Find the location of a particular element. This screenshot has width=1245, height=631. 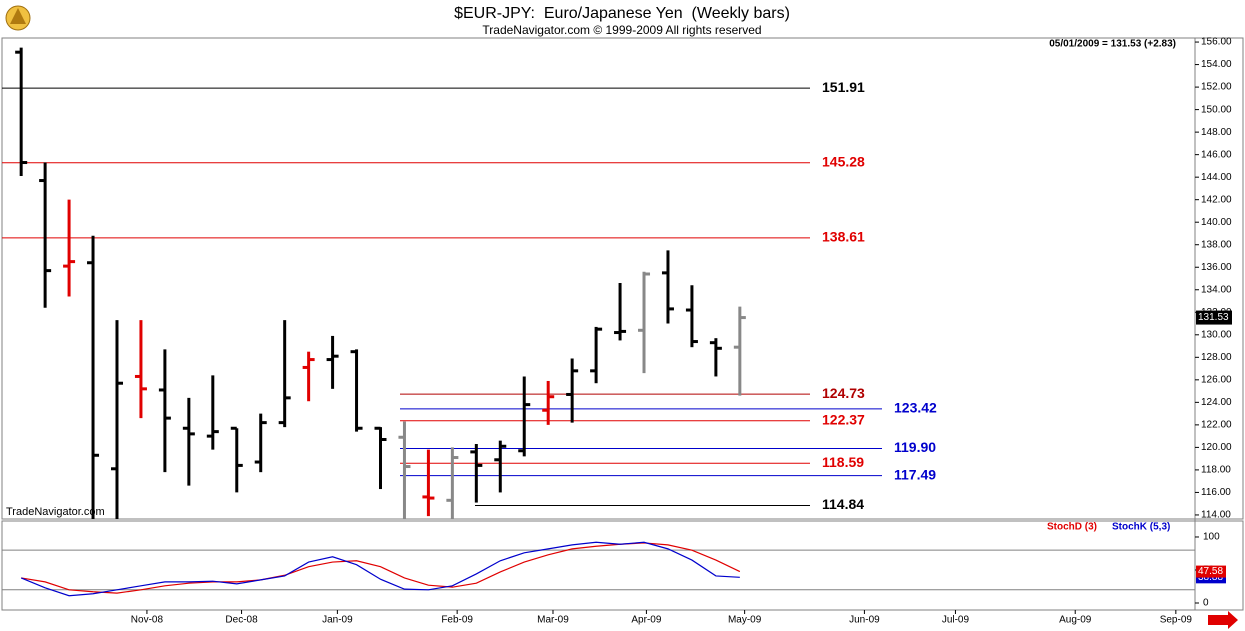

y-tick-label: 100 is located at coordinates (1211, 537).